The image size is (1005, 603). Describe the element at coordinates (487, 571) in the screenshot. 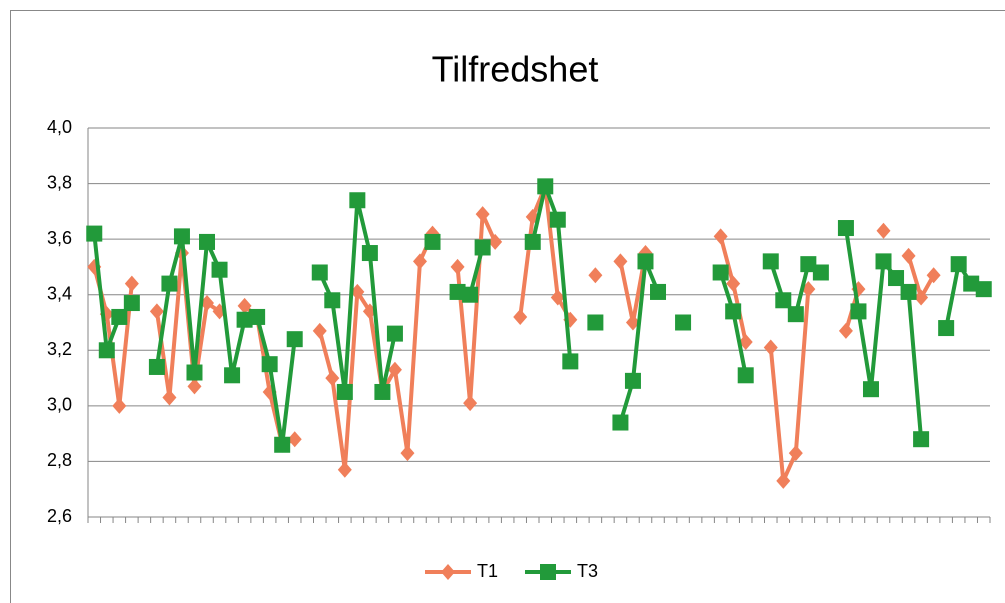

I see `legend-label: T1` at that location.